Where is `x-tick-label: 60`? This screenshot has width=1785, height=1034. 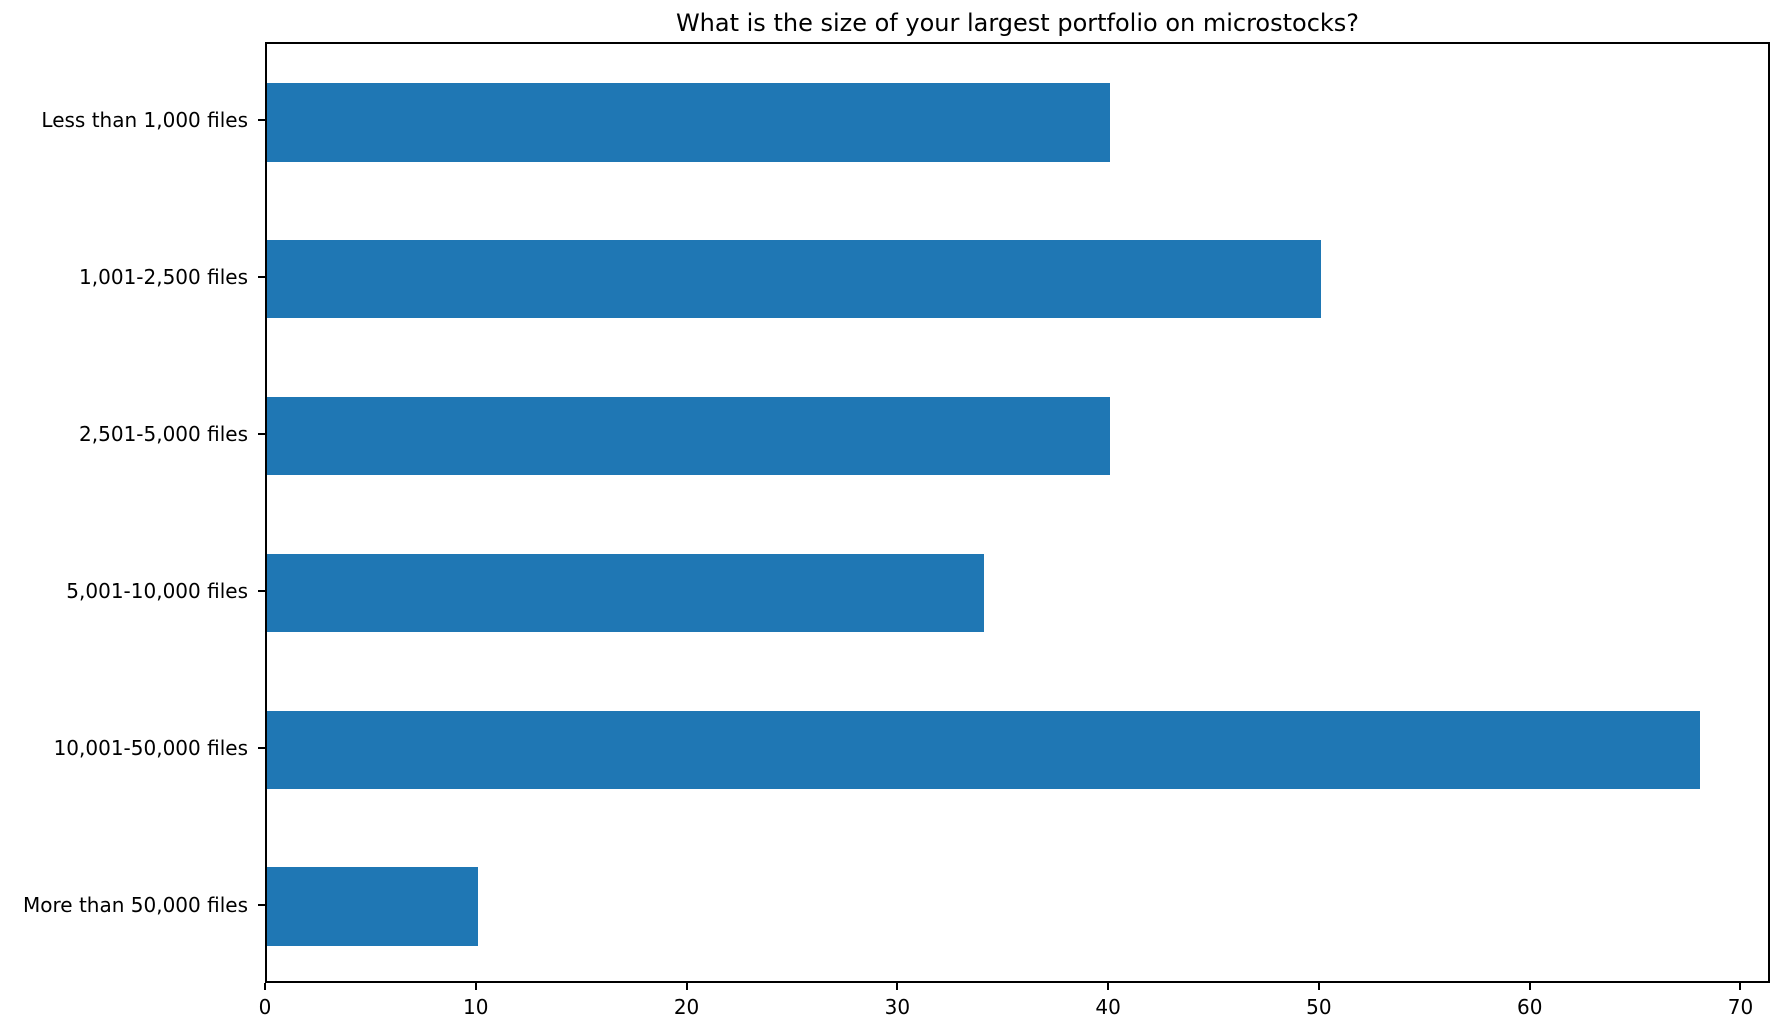 x-tick-label: 60 is located at coordinates (1529, 1007).